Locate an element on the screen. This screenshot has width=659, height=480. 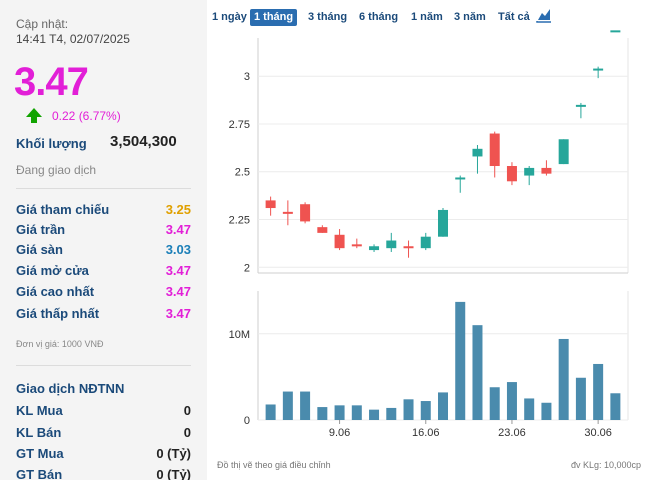
tab-tất-cả: Tất cả is located at coordinates (514, 17).